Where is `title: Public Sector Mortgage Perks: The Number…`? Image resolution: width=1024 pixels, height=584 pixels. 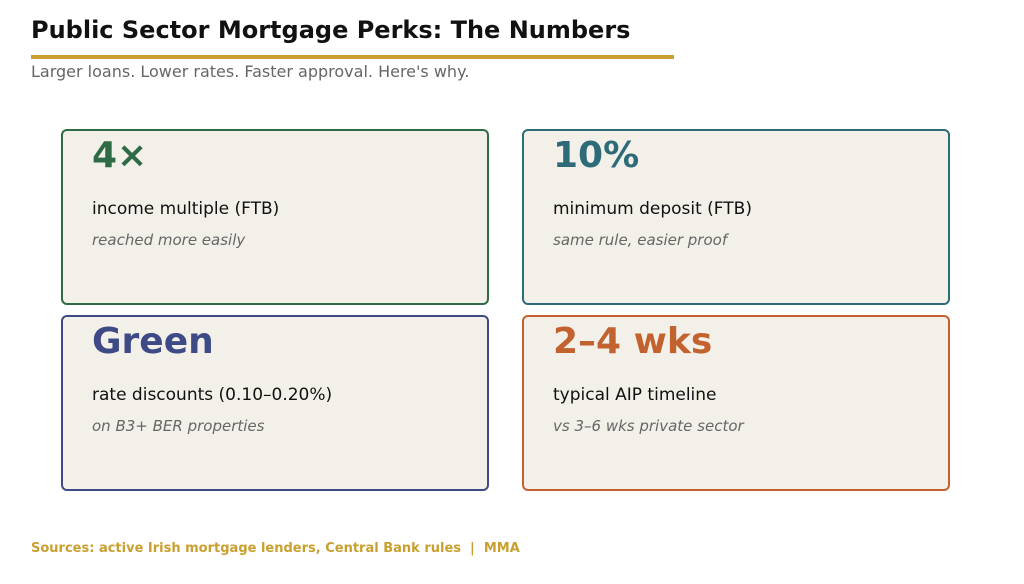
title: Public Sector Mortgage Perks: The Number… is located at coordinates (331, 30).